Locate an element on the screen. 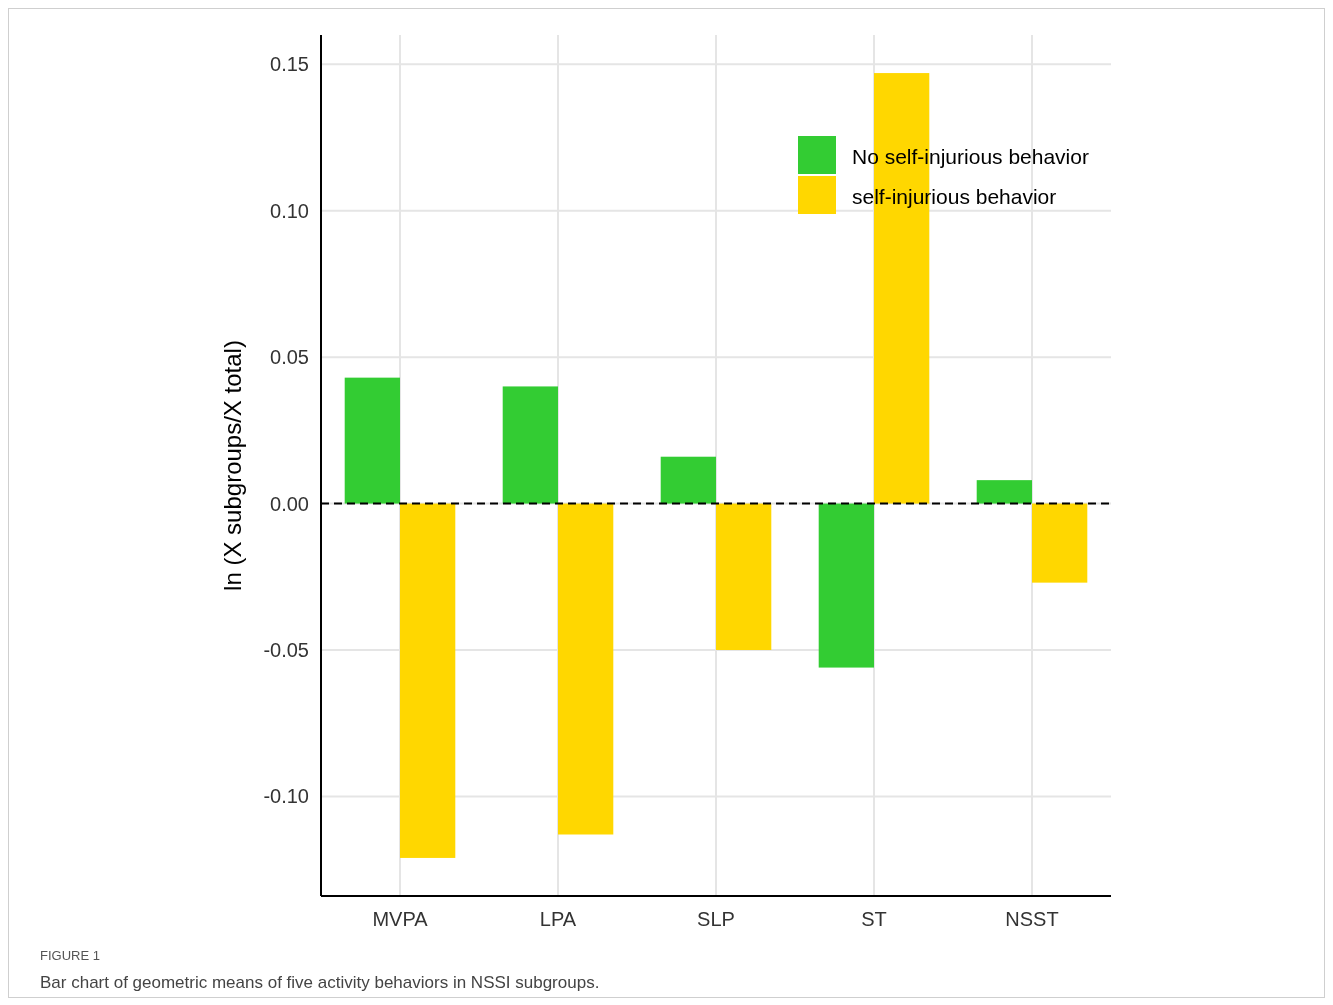 The image size is (1333, 1005). x-tick-label: MVPA is located at coordinates (400, 919).